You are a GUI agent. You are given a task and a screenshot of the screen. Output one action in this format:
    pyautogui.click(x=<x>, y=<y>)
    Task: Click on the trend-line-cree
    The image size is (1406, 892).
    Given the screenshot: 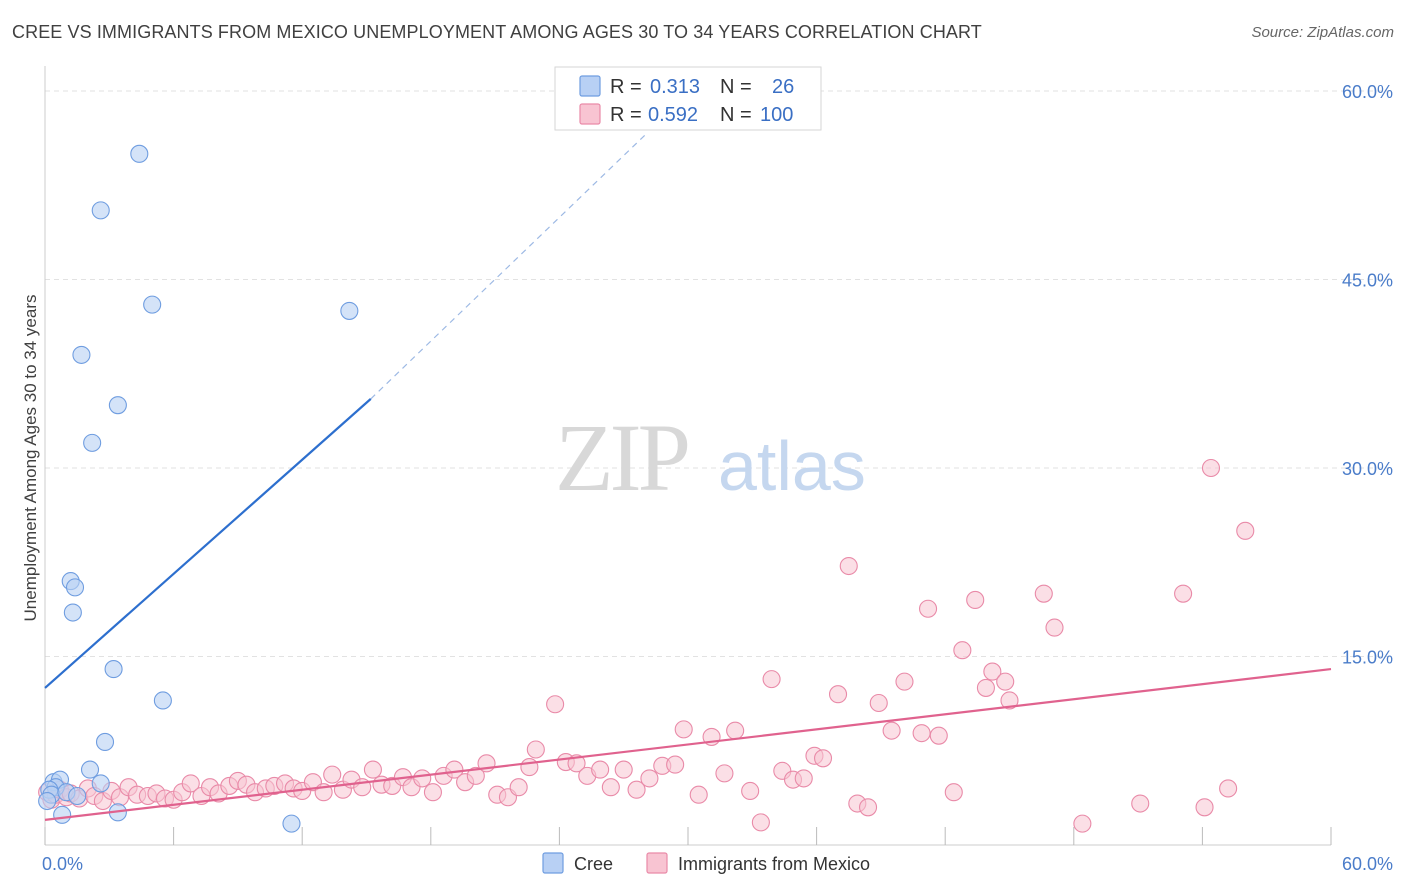 What is the action you would take?
    pyautogui.click(x=208, y=543)
    